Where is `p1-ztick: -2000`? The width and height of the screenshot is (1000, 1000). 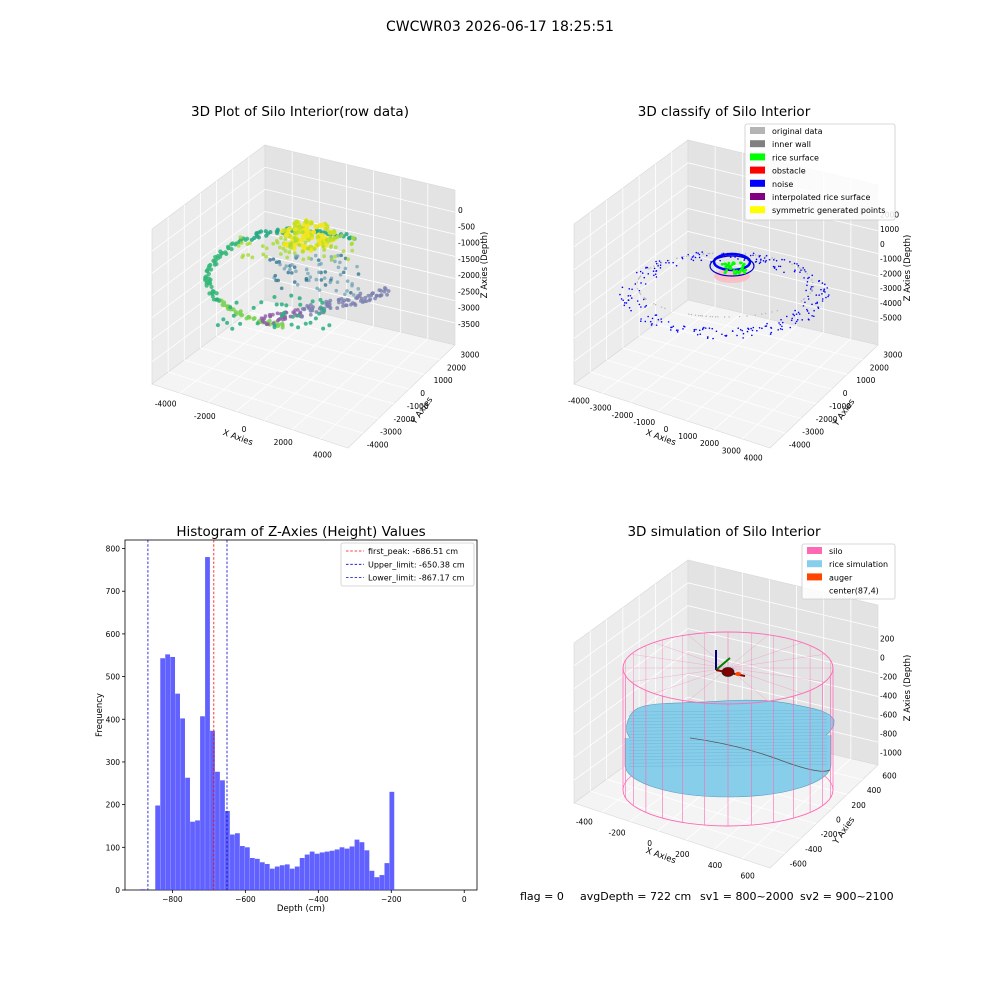
p1-ztick: -2000 is located at coordinates (469, 275).